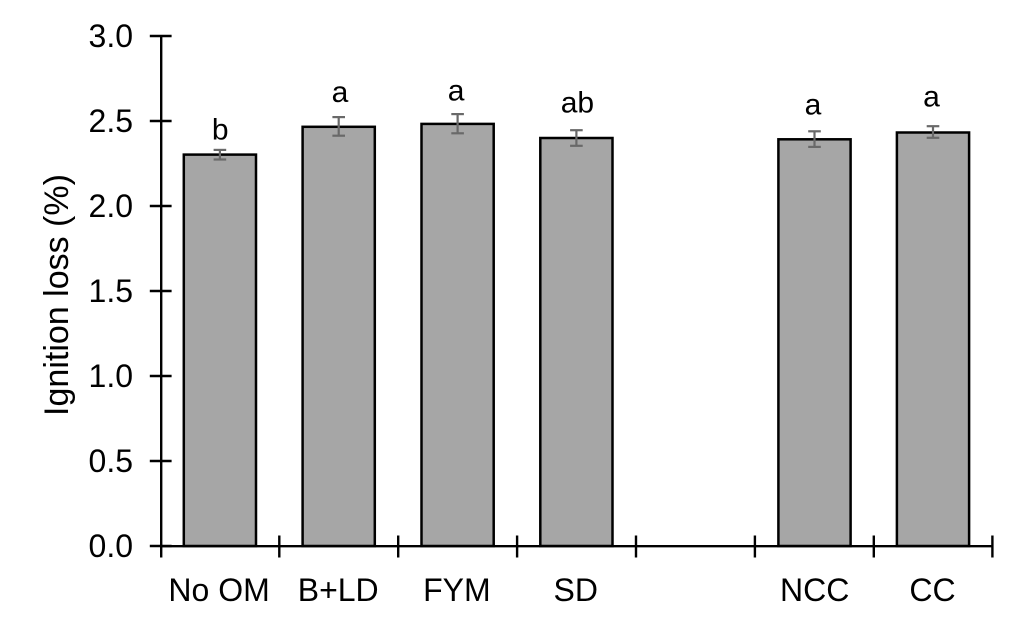 Image resolution: width=1024 pixels, height=634 pixels. Describe the element at coordinates (111, 121) in the screenshot. I see `svg-text: 2.5` at that location.